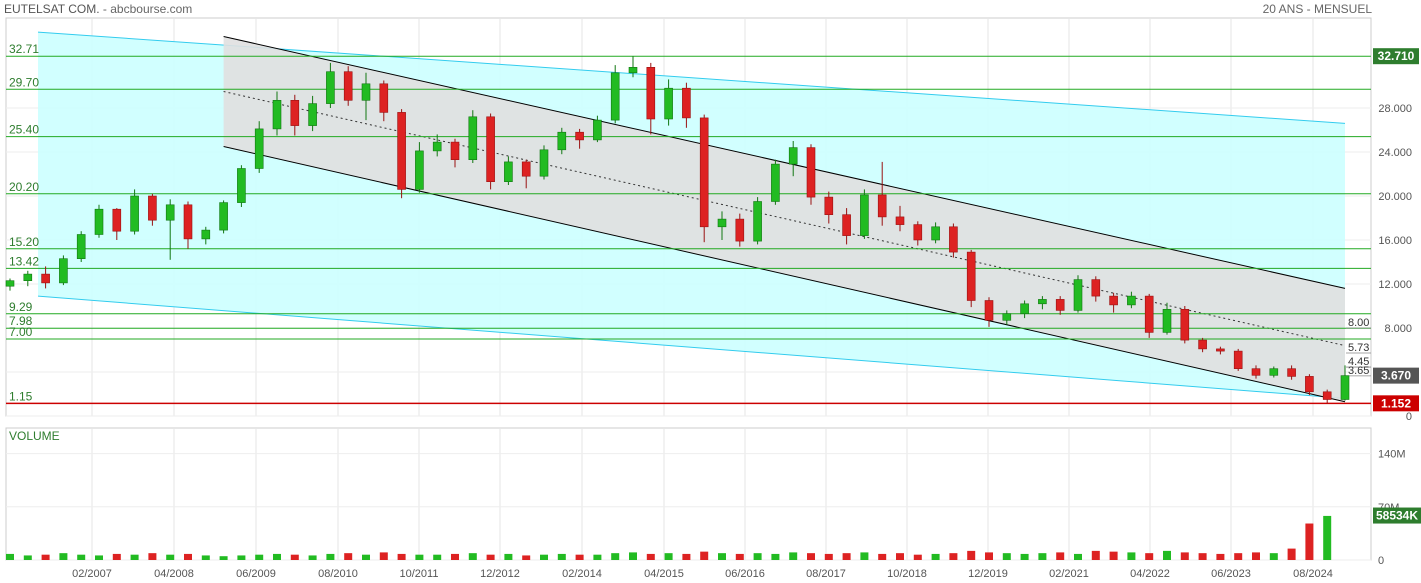 This screenshot has height=583, width=1421. I want to click on x-tick-label: 12/2012, so click(500, 574).